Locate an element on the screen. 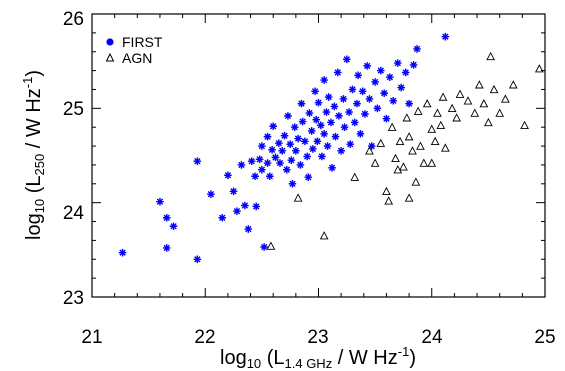  legend-first-marker is located at coordinates (110, 42).